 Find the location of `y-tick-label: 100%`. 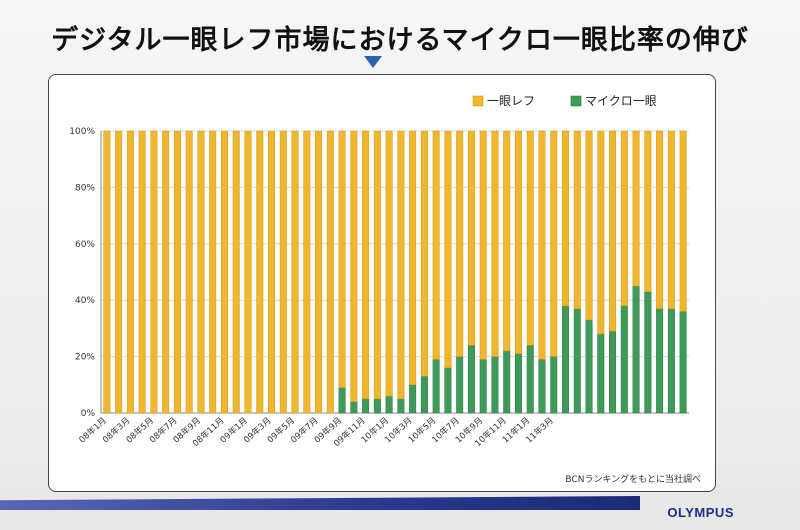

y-tick-label: 100% is located at coordinates (82, 132).